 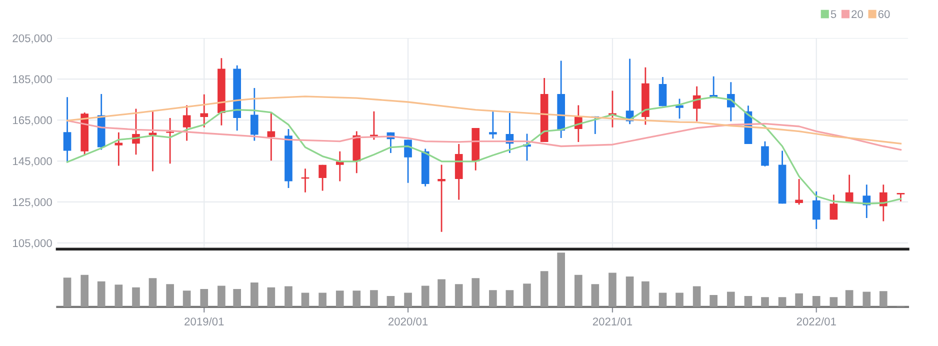 What do you see at coordinates (816, 321) in the screenshot?
I see `x-tick-label: 2022/01` at bounding box center [816, 321].